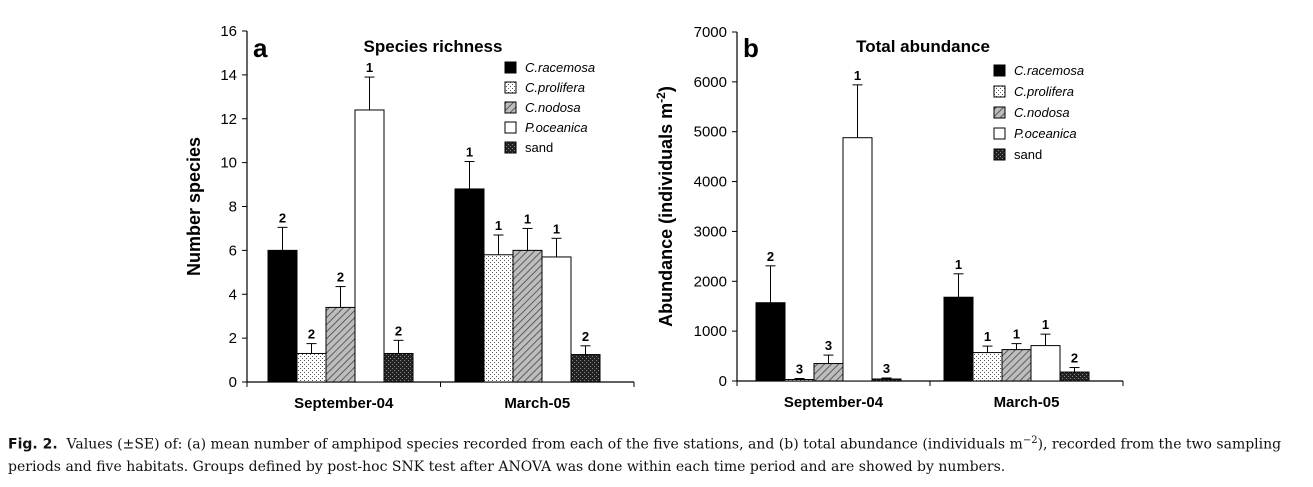  I want to click on y-tick-label: 8, so click(233, 207).